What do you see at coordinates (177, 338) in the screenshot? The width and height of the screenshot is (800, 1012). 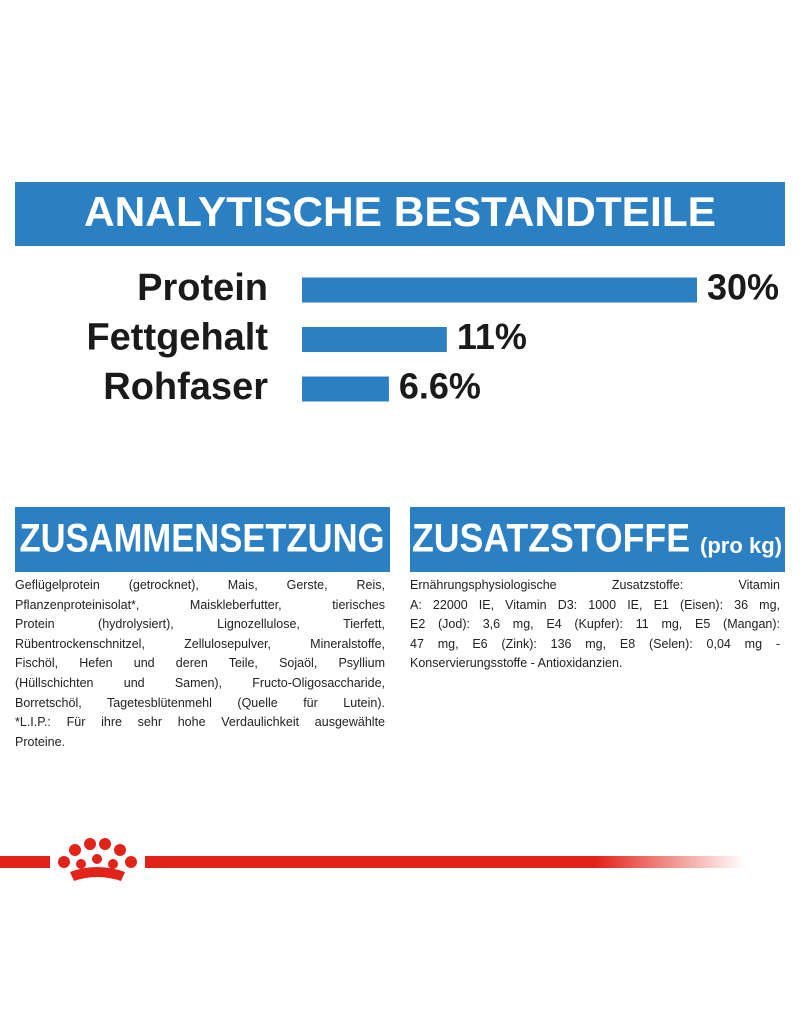 I see `category-label: Fettgehalt` at bounding box center [177, 338].